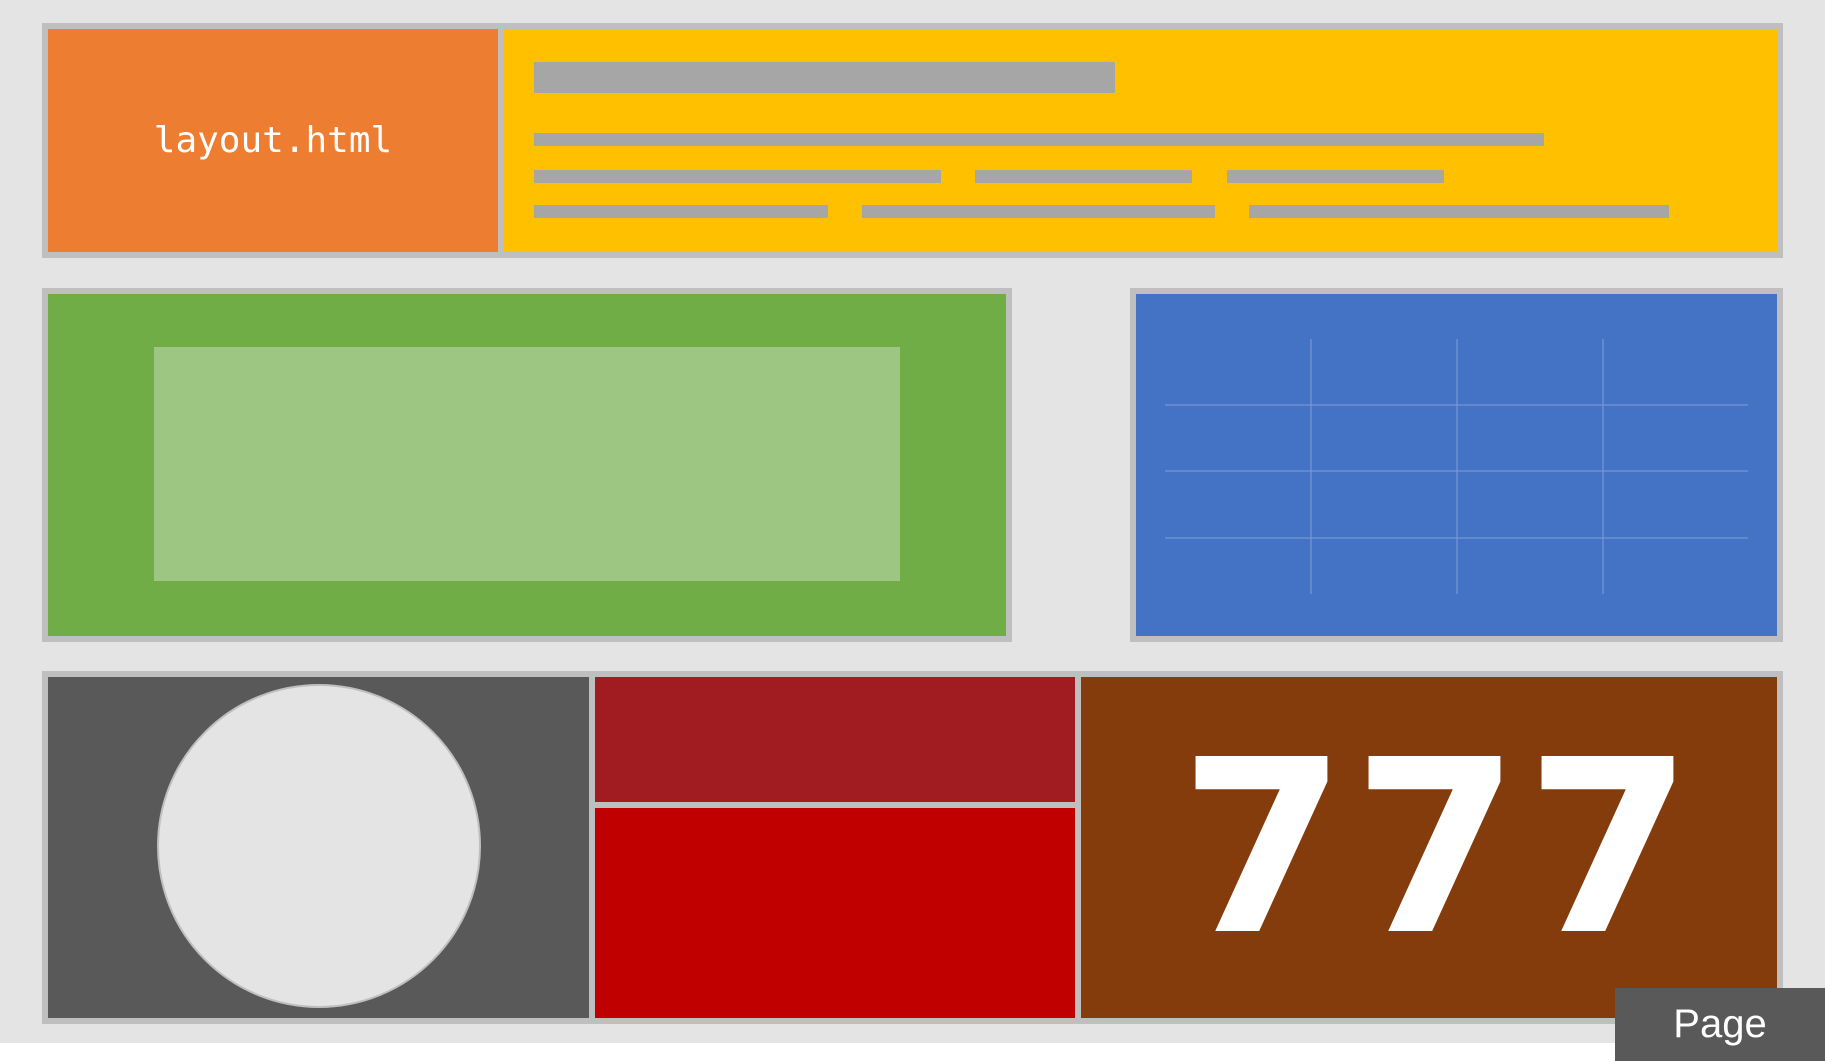 The height and width of the screenshot is (1061, 1825). I want to click on circle-tile, so click(318, 847).